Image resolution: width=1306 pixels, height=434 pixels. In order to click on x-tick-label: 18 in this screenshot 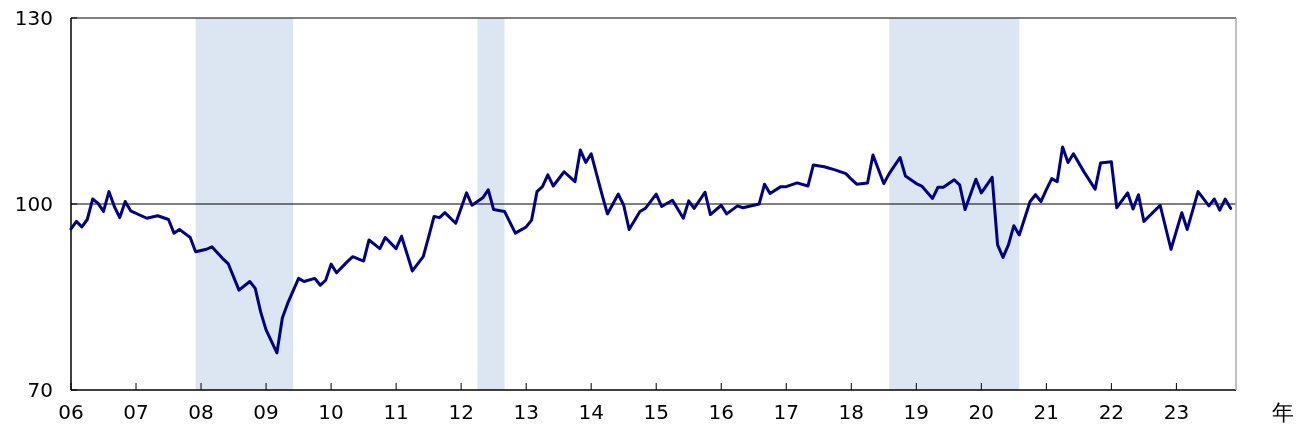, I will do `click(851, 412)`.